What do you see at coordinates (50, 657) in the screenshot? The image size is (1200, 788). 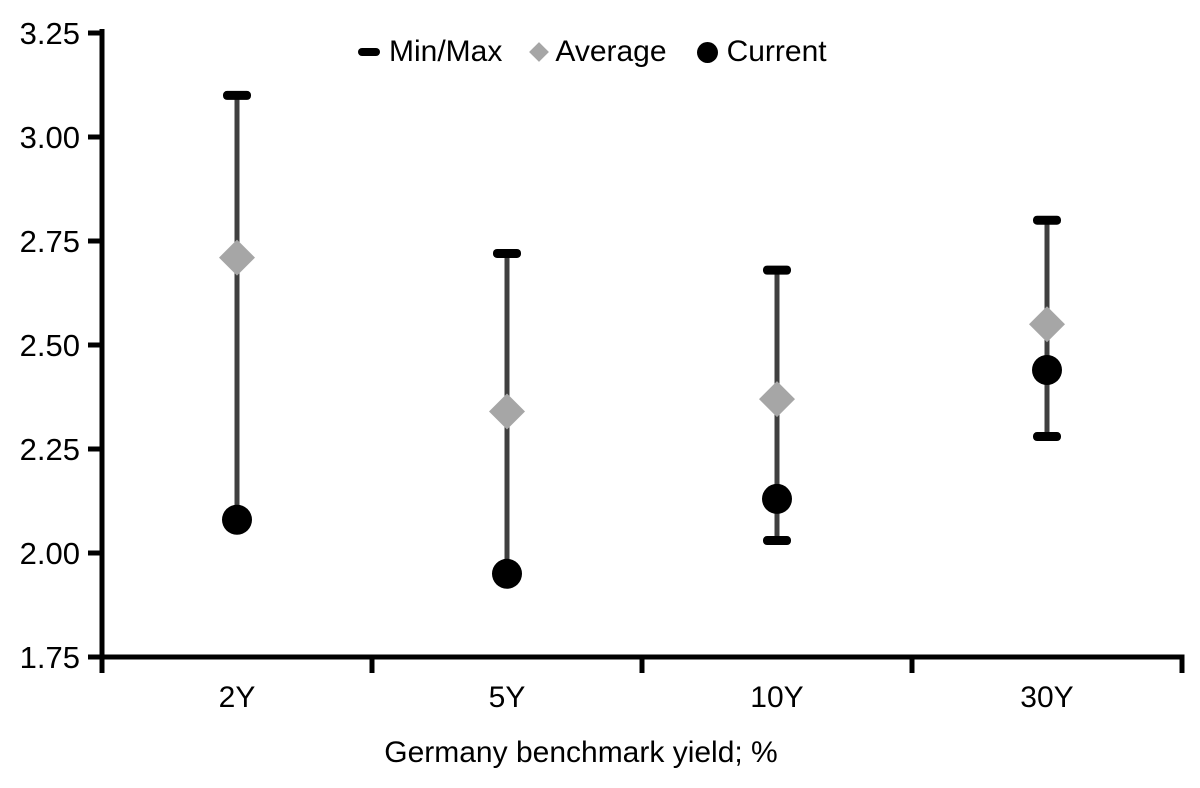 I see `y-tick-label-1.75: 1.75` at bounding box center [50, 657].